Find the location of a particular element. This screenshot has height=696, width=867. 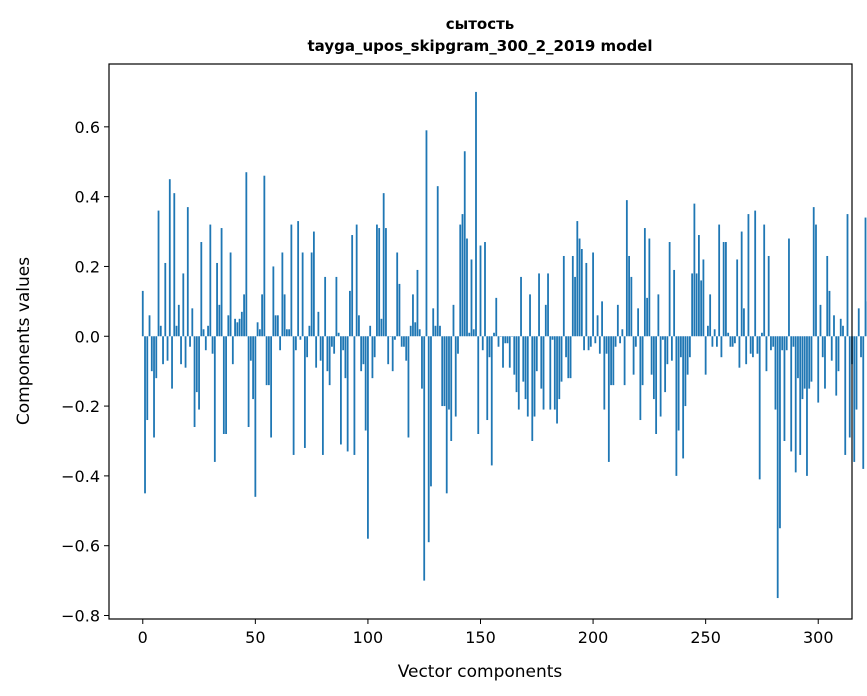

x-tick-label: 50 is located at coordinates (255, 637).